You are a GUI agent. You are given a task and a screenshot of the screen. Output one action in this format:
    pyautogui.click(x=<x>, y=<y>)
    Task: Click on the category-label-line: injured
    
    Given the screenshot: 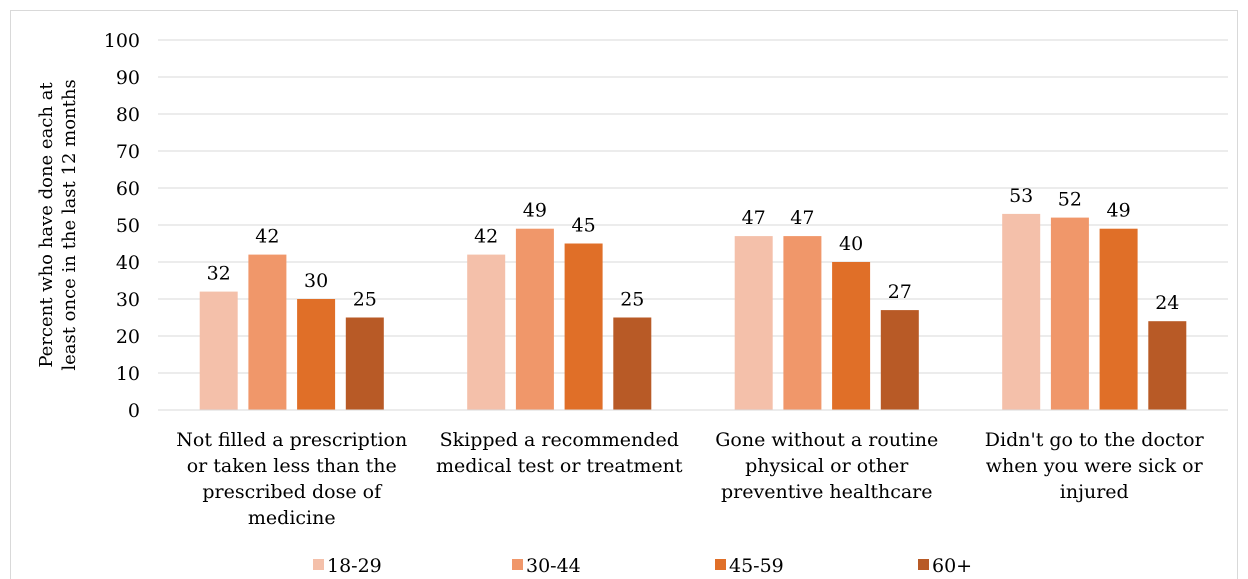 What is the action you would take?
    pyautogui.click(x=1094, y=492)
    